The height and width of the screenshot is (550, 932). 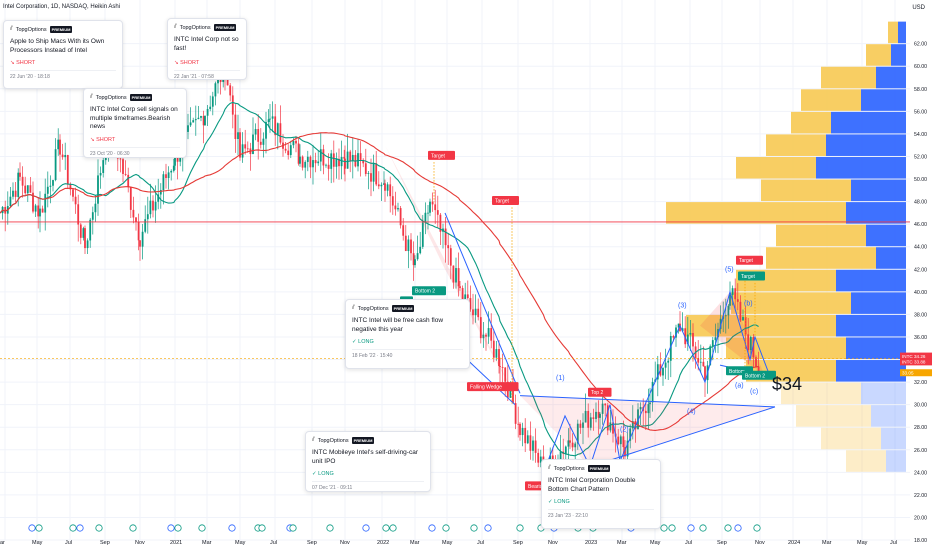 What do you see at coordinates (920, 157) in the screenshot?
I see `y-tick-label: 52.00` at bounding box center [920, 157].